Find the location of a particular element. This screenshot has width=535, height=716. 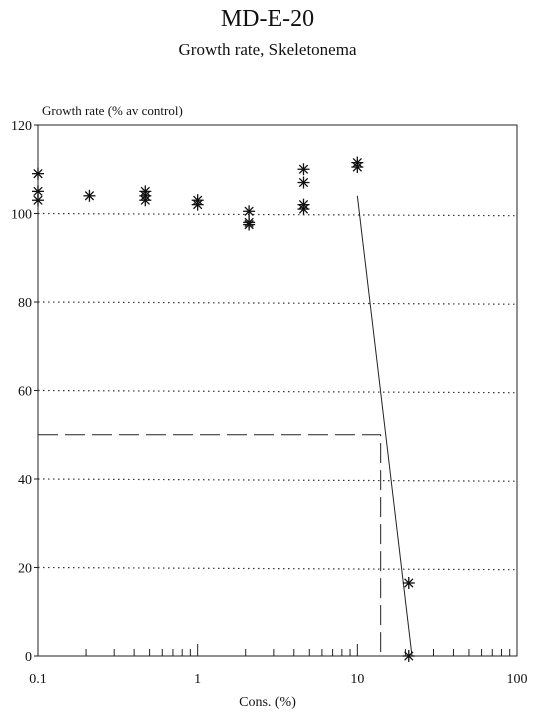

x-tick-label: 10 is located at coordinates (357, 679).